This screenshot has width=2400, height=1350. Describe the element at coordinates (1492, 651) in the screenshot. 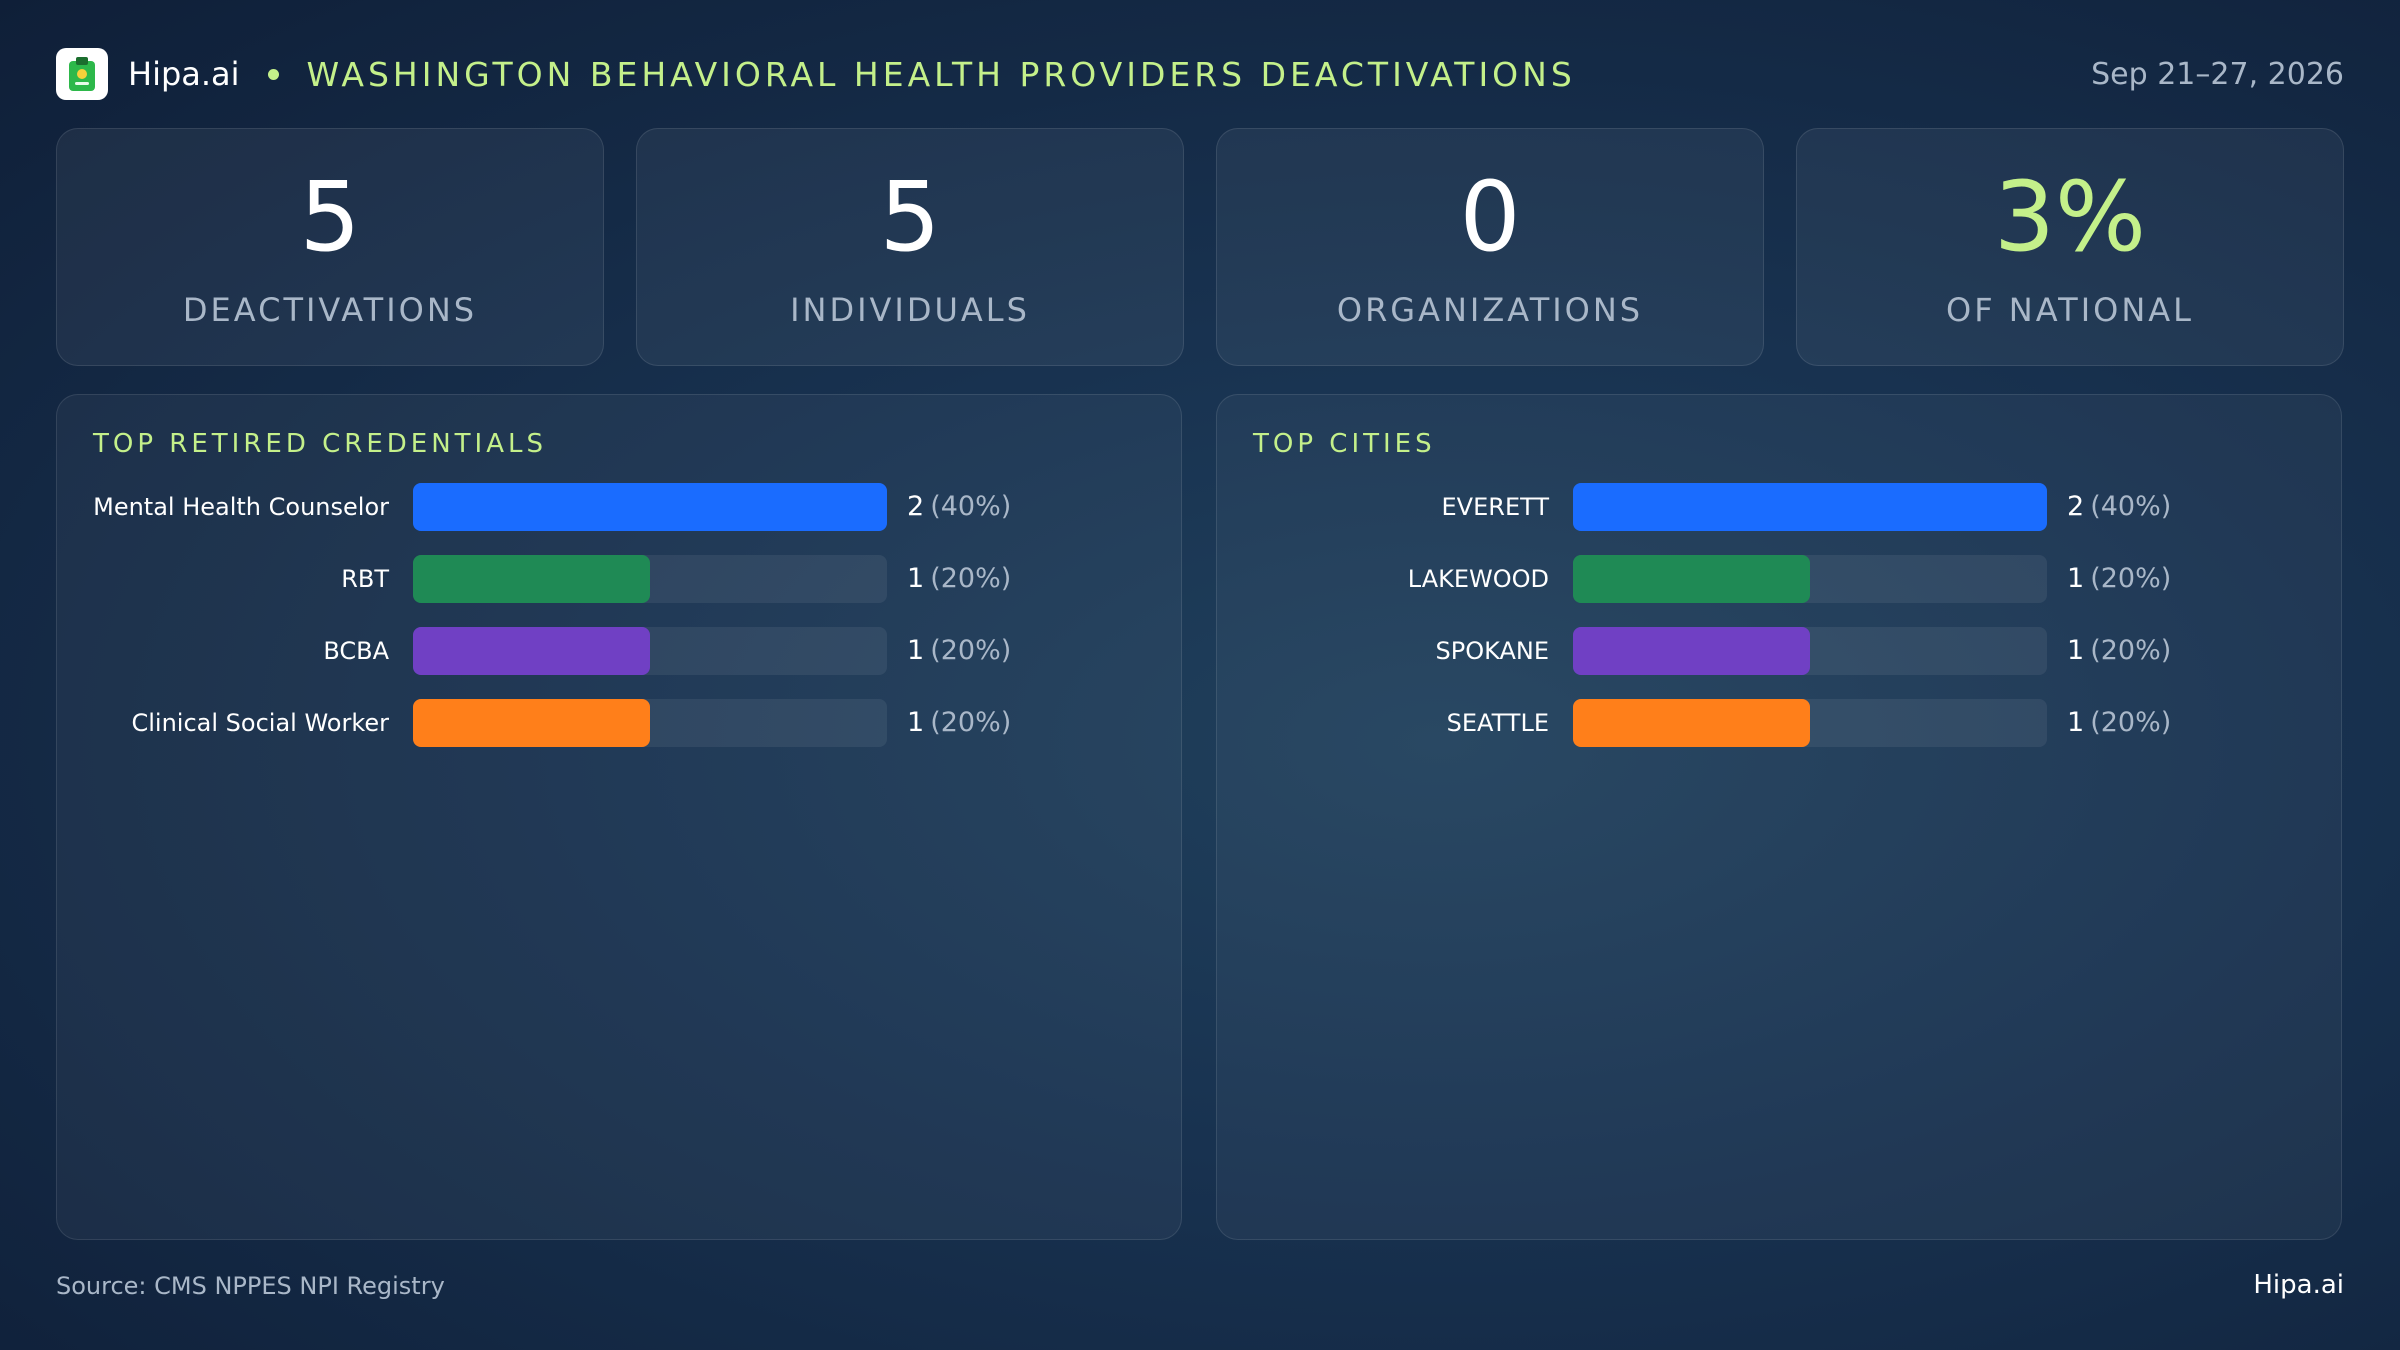

I see `bar-label: SPOKANE` at that location.